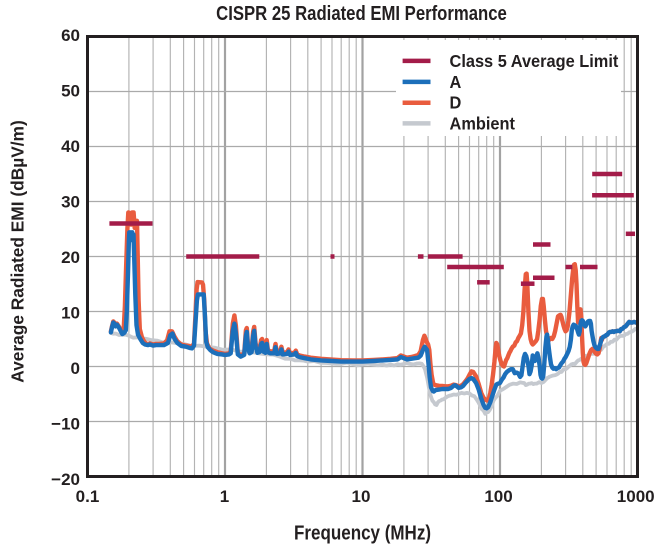 The height and width of the screenshot is (554, 667). Describe the element at coordinates (65, 423) in the screenshot. I see `svg-text: −10` at that location.